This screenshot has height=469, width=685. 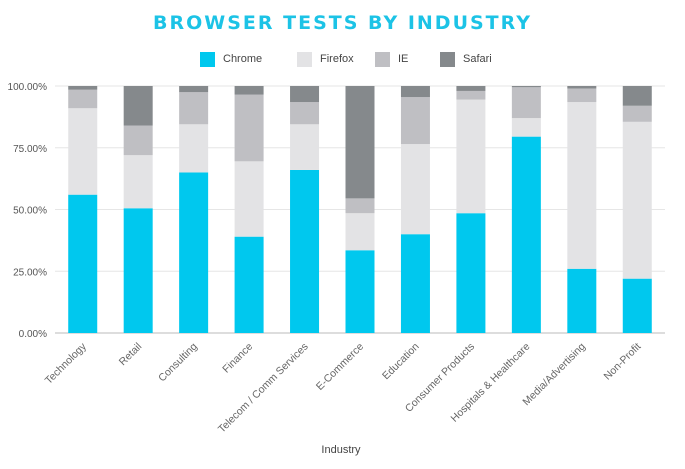 What do you see at coordinates (30, 211) in the screenshot?
I see `y-tick-label: 50.00%` at bounding box center [30, 211].